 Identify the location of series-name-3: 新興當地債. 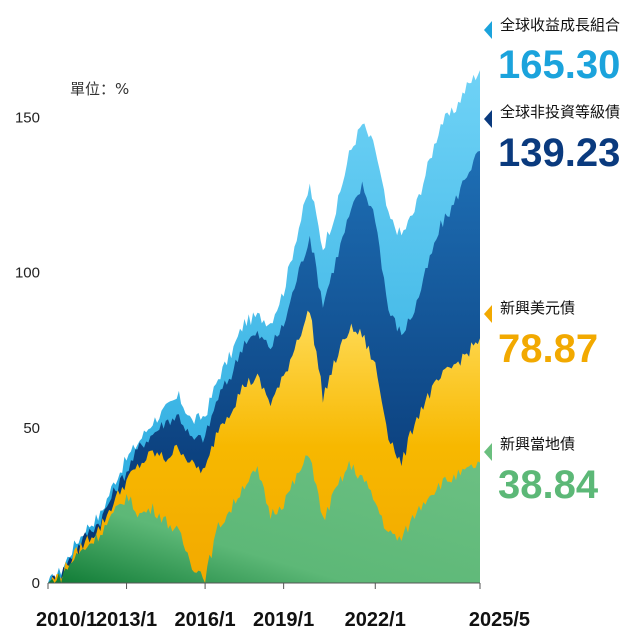
(537, 444).